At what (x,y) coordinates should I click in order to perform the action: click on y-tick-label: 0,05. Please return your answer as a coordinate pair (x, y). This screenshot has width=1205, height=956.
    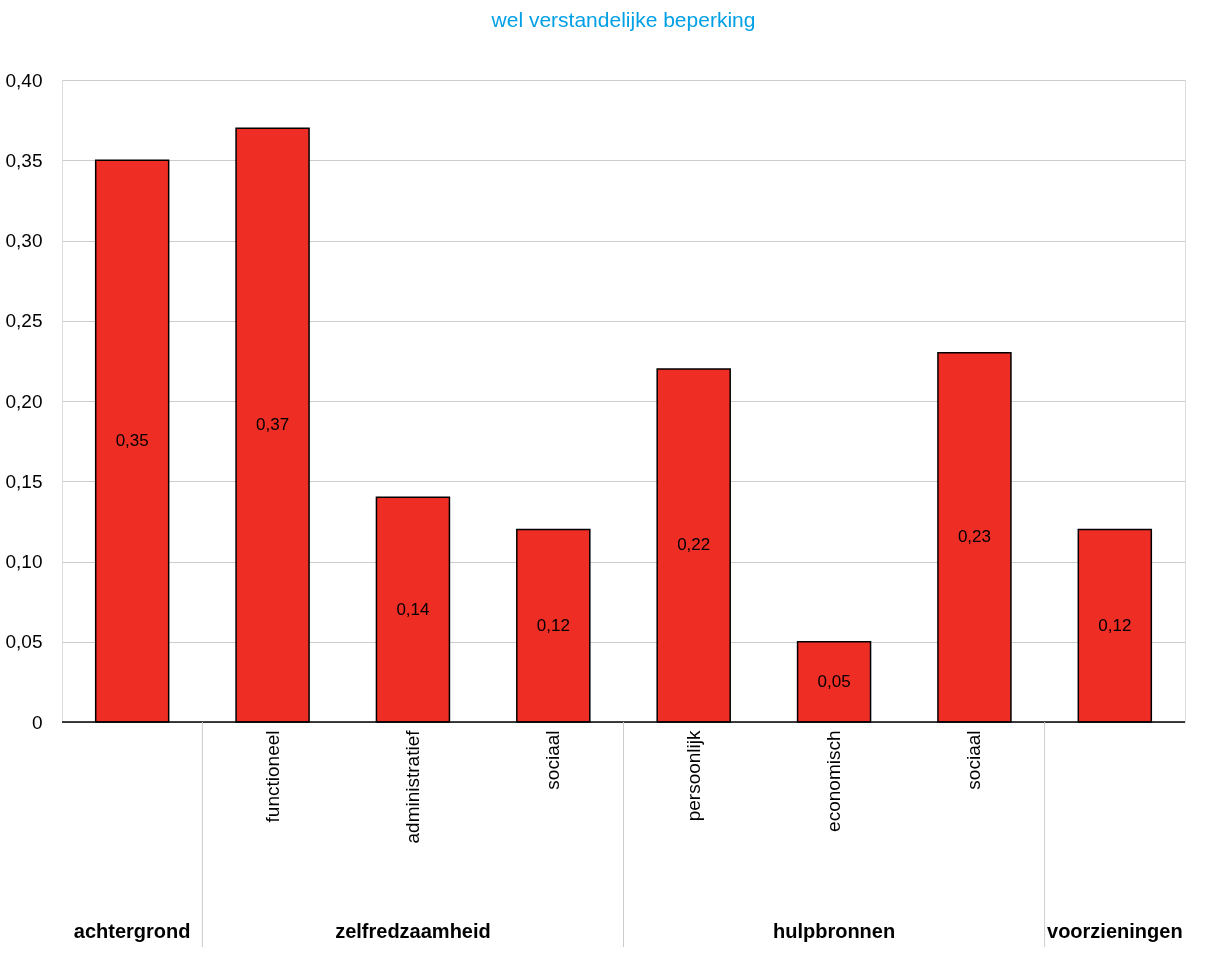
    Looking at the image, I should click on (24, 642).